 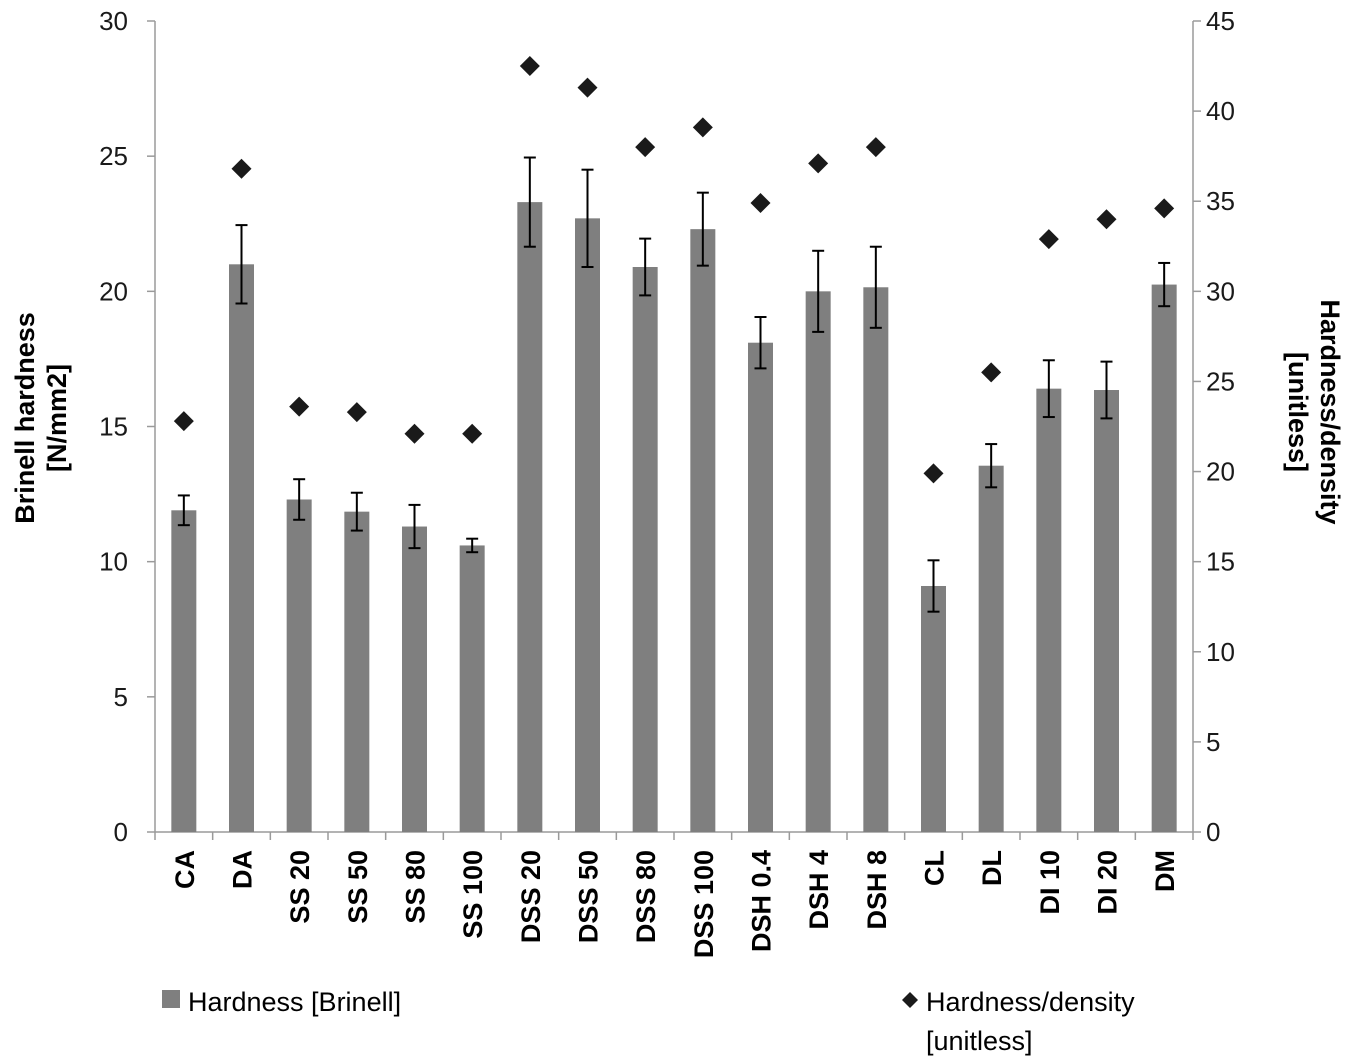 What do you see at coordinates (121, 697) in the screenshot?
I see `left-tick-label: 5` at bounding box center [121, 697].